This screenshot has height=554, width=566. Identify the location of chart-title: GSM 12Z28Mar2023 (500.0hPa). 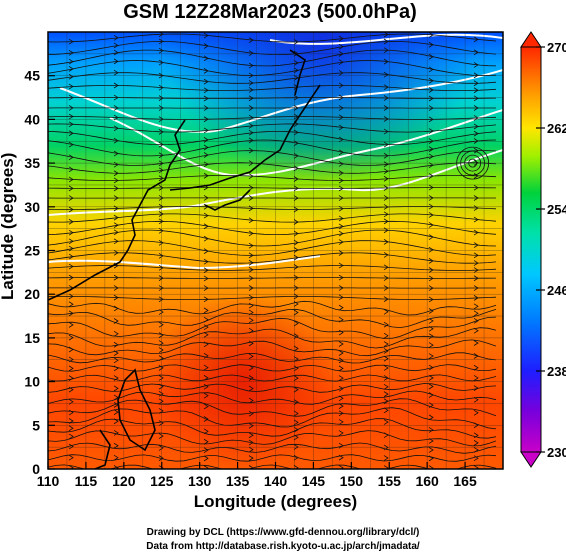
(270, 12).